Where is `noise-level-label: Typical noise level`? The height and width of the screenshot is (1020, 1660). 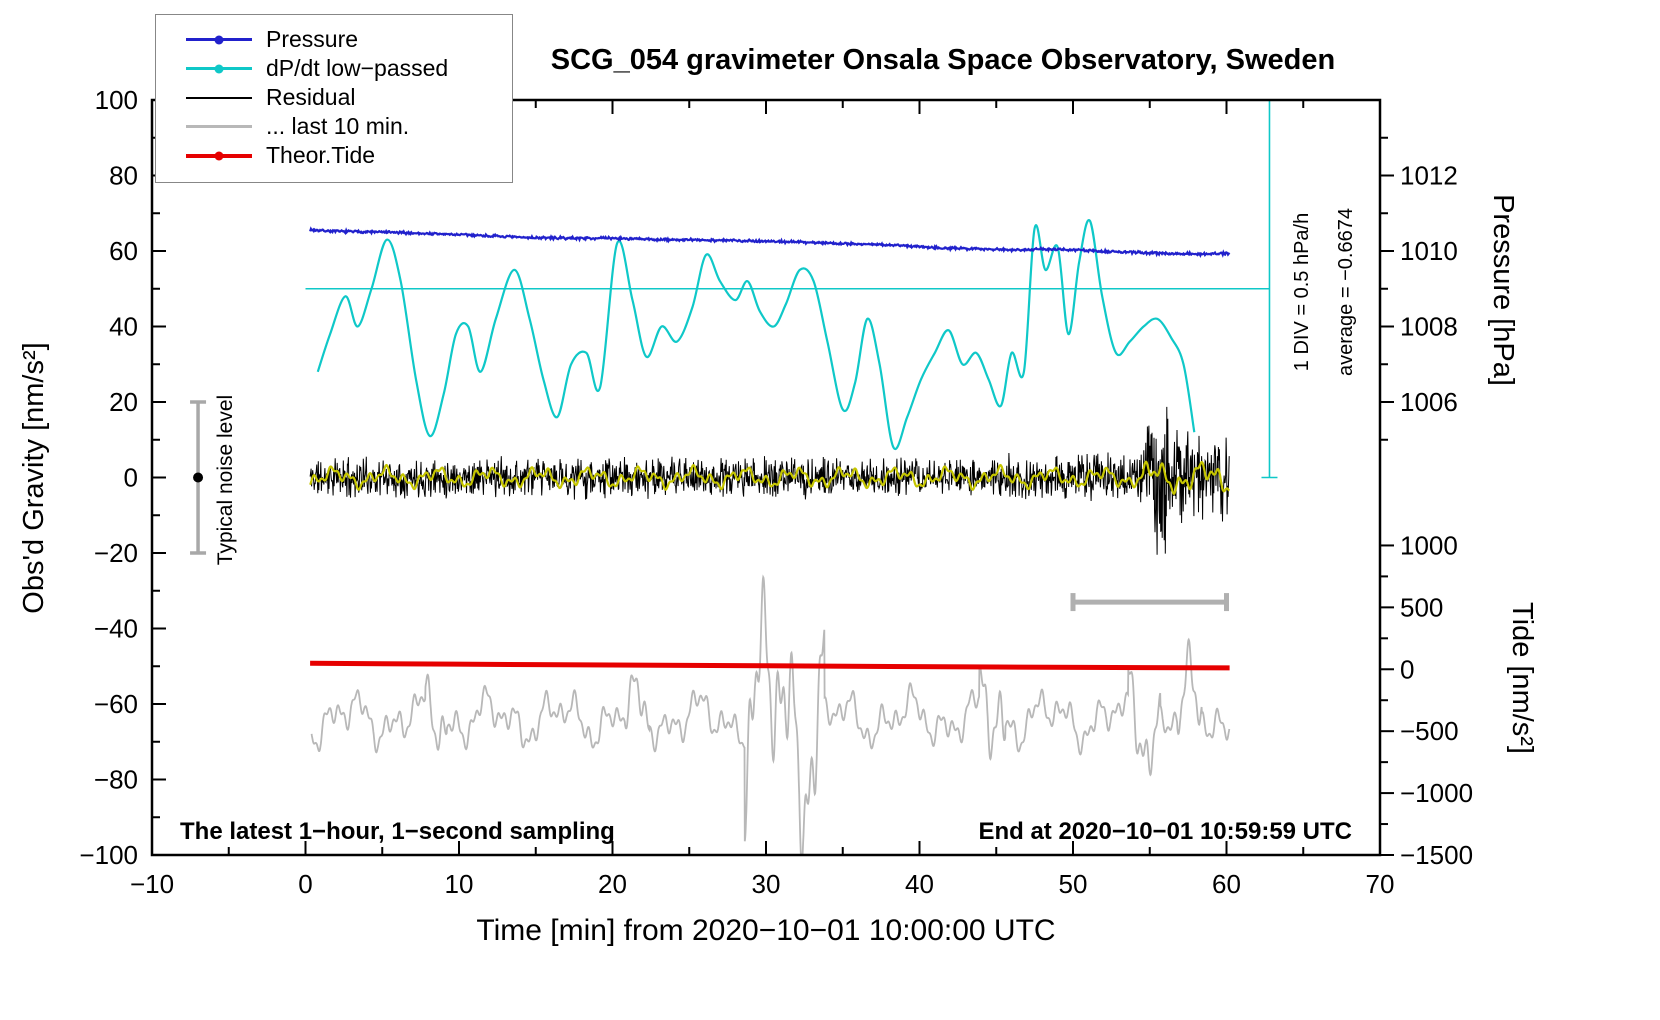
noise-level-label: Typical noise level is located at coordinates (225, 480).